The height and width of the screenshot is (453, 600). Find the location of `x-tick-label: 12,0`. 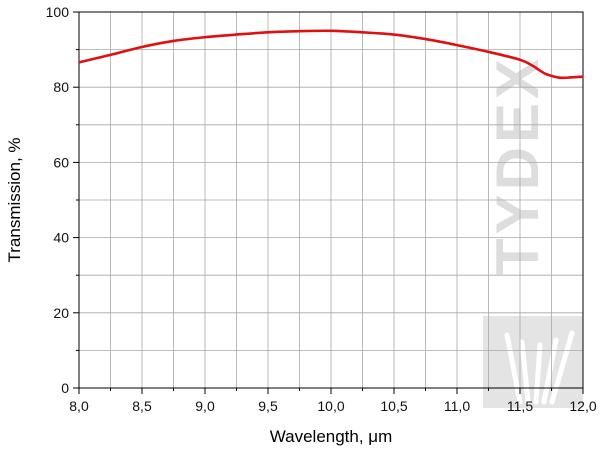

x-tick-label: 12,0 is located at coordinates (582, 406).